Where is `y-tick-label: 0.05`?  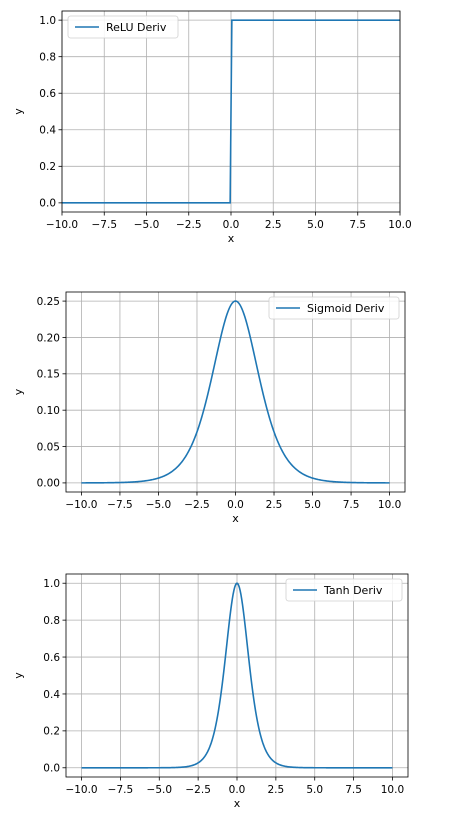
y-tick-label: 0.05 is located at coordinates (48, 447).